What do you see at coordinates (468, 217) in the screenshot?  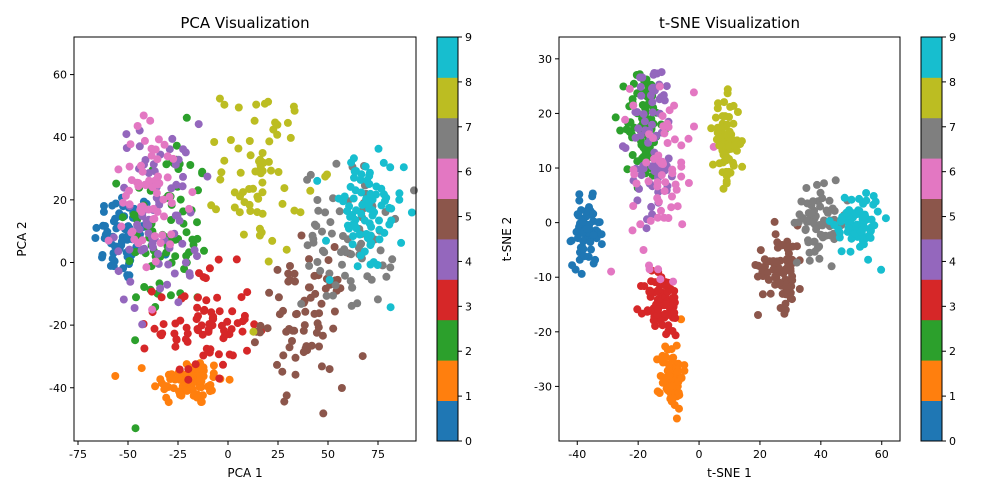 I see `colorbar-tick-label: 5` at bounding box center [468, 217].